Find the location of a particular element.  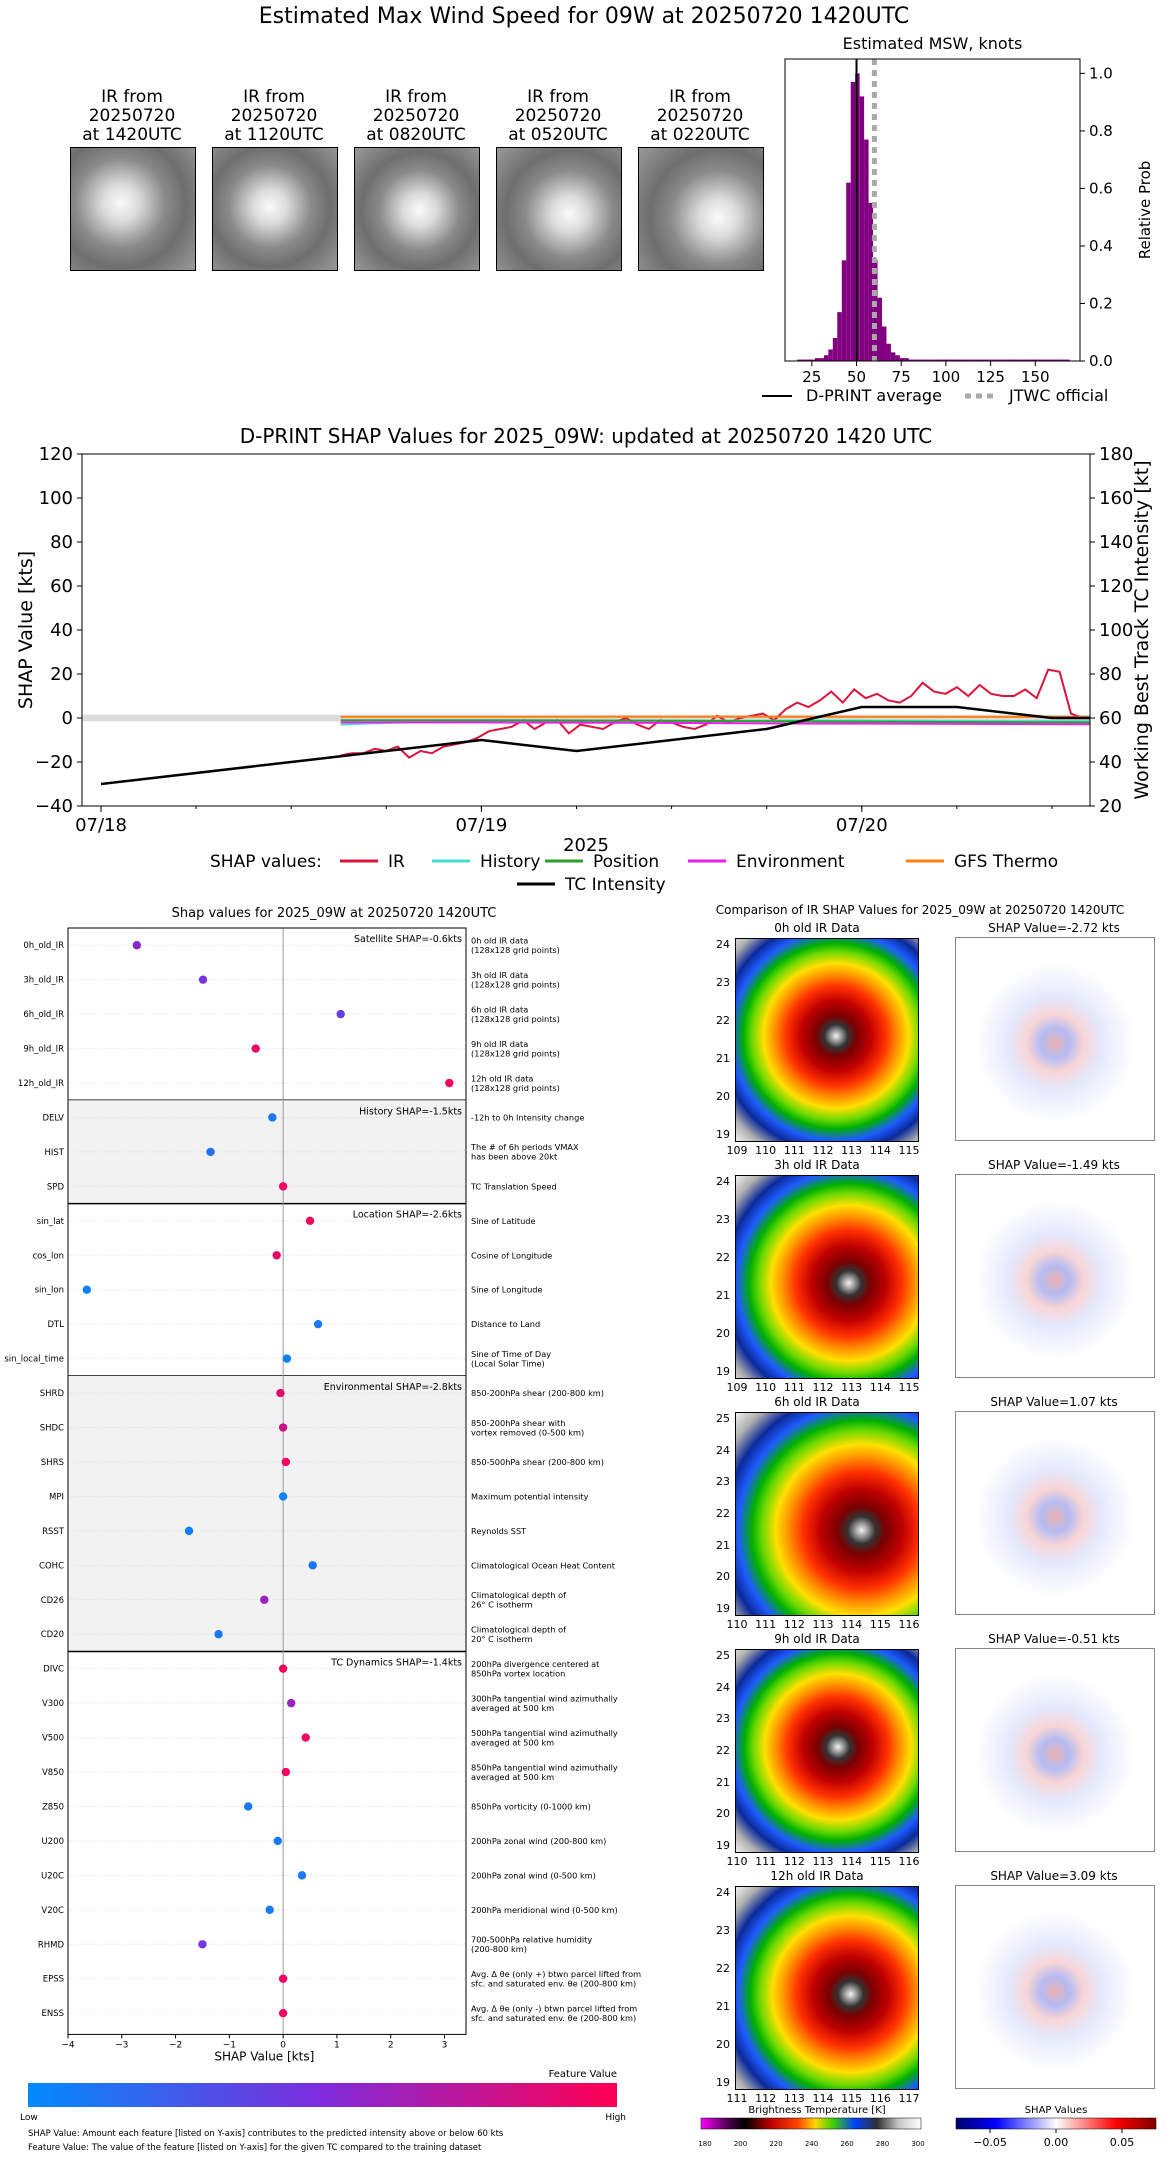

ir-lon-tick: 111 is located at coordinates (794, 1387).